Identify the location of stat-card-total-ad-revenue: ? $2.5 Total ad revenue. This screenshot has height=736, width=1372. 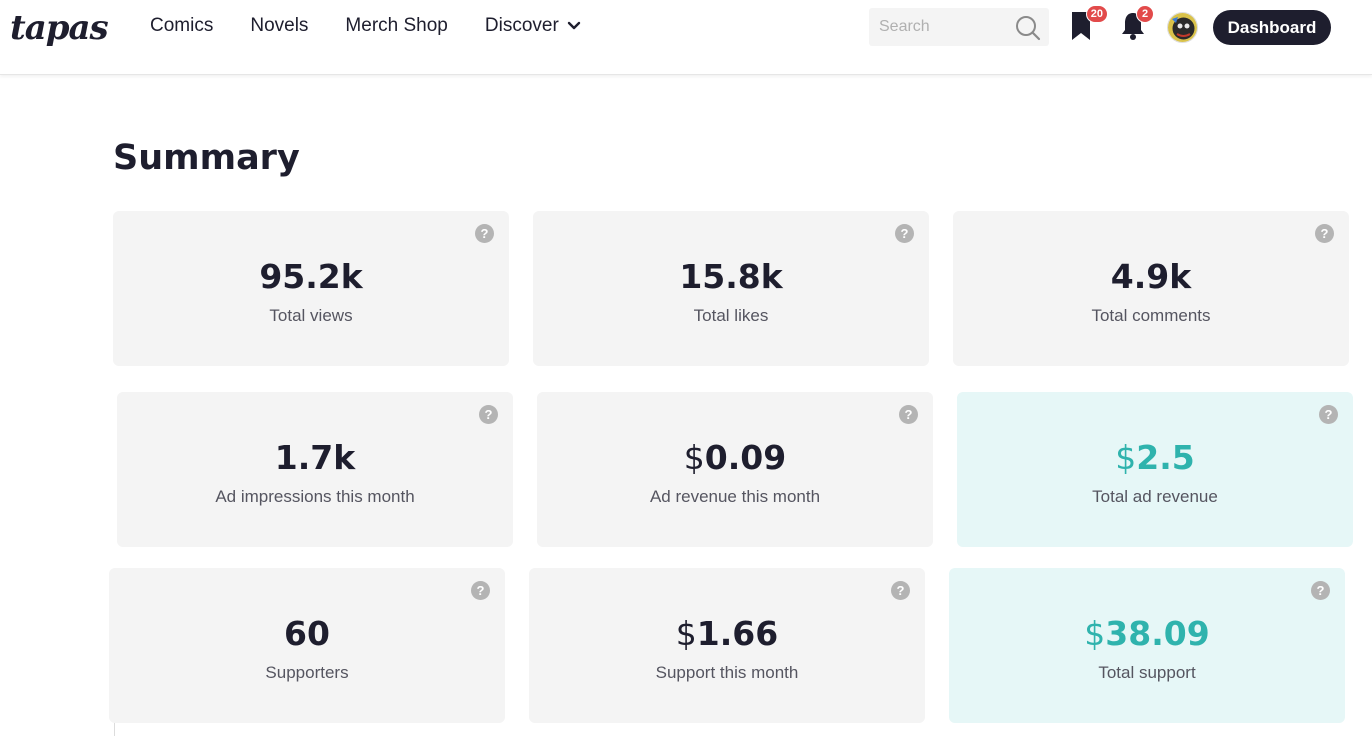
(1155, 469).